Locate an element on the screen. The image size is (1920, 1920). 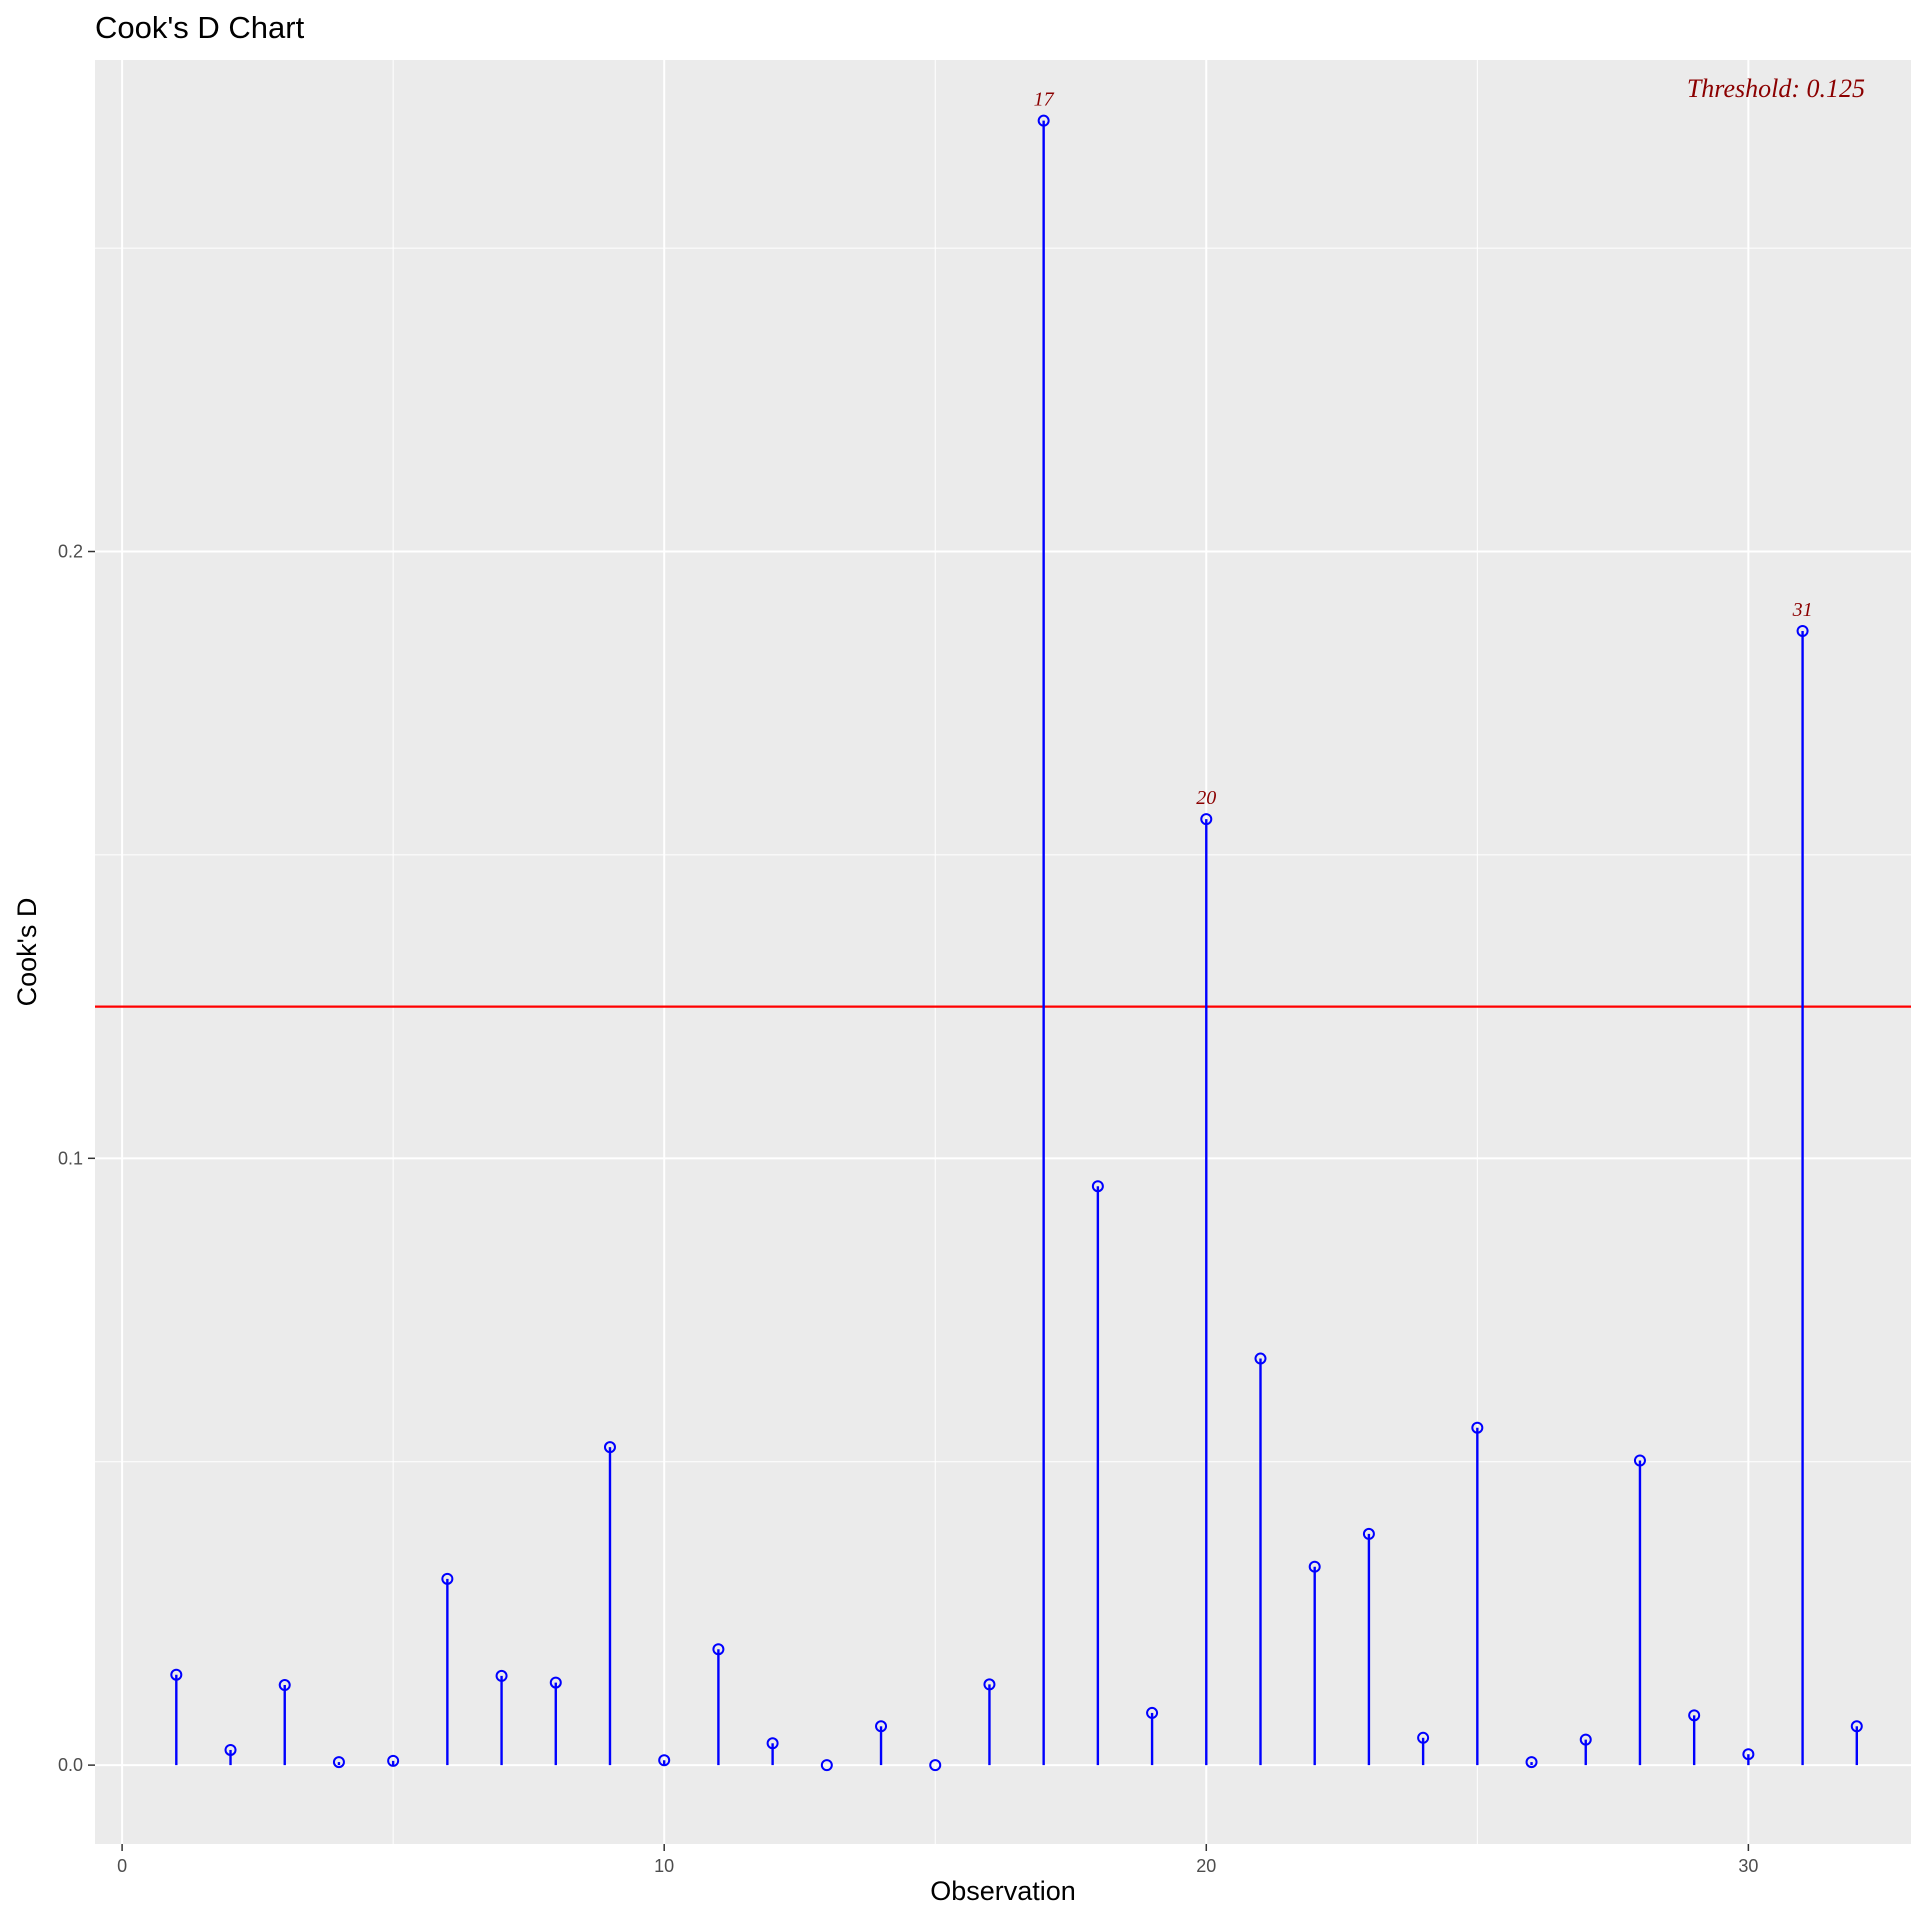
x-tick-label-20: 20 is located at coordinates (1206, 1866).